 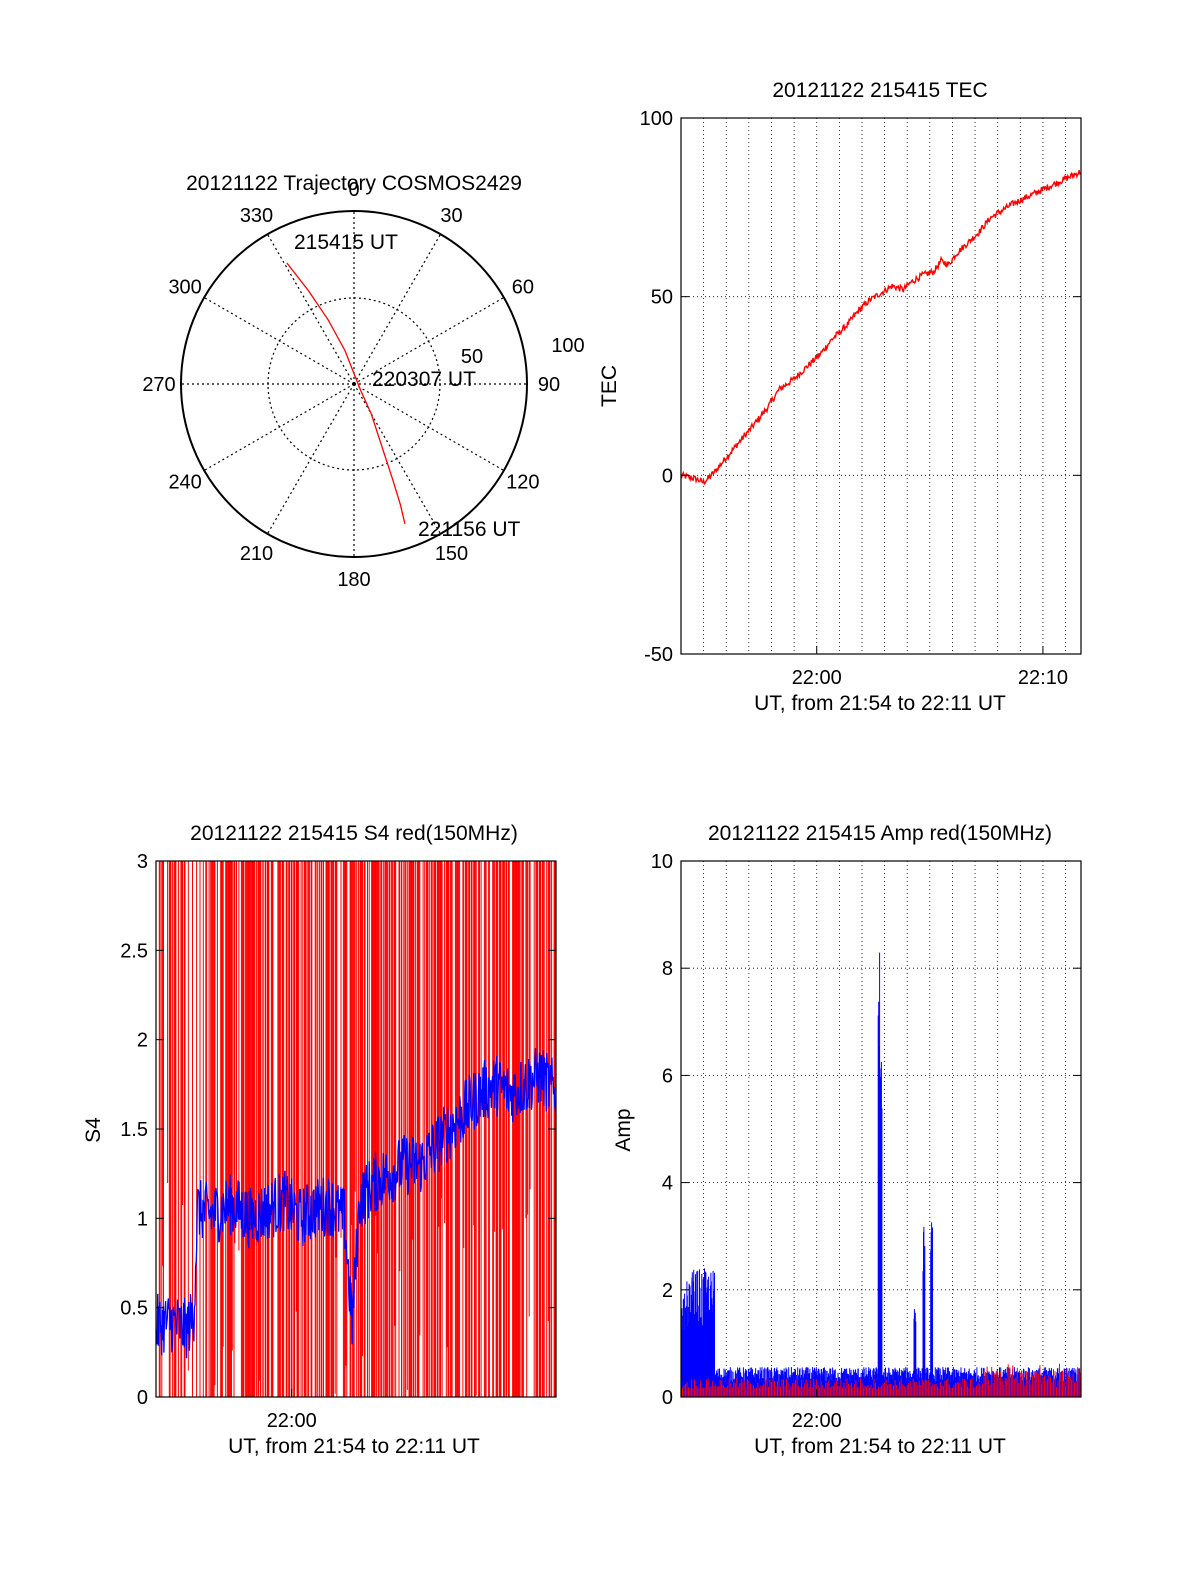 I want to click on polar-trajectory, so click(x=346, y=393).